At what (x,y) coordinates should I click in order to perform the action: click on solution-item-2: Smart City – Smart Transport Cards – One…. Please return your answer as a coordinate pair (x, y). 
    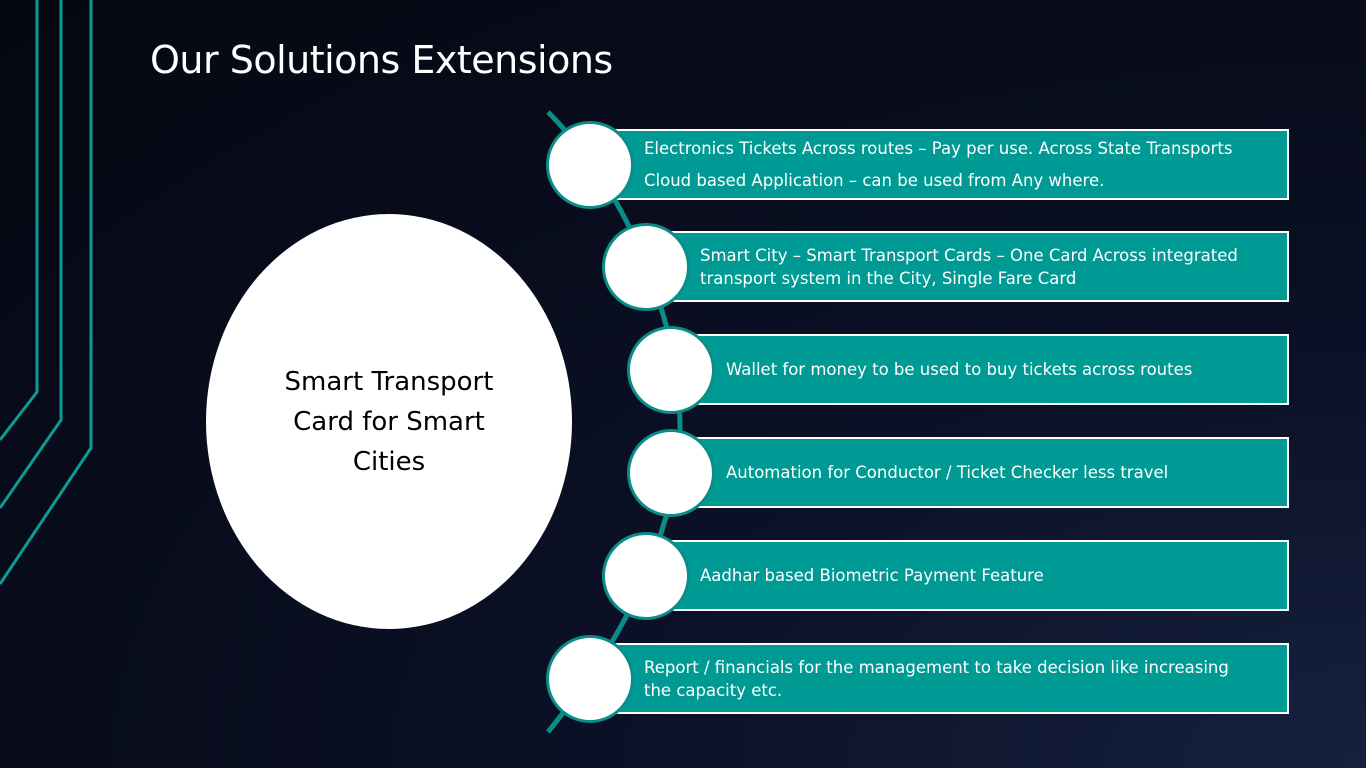
    Looking at the image, I should click on (967, 266).